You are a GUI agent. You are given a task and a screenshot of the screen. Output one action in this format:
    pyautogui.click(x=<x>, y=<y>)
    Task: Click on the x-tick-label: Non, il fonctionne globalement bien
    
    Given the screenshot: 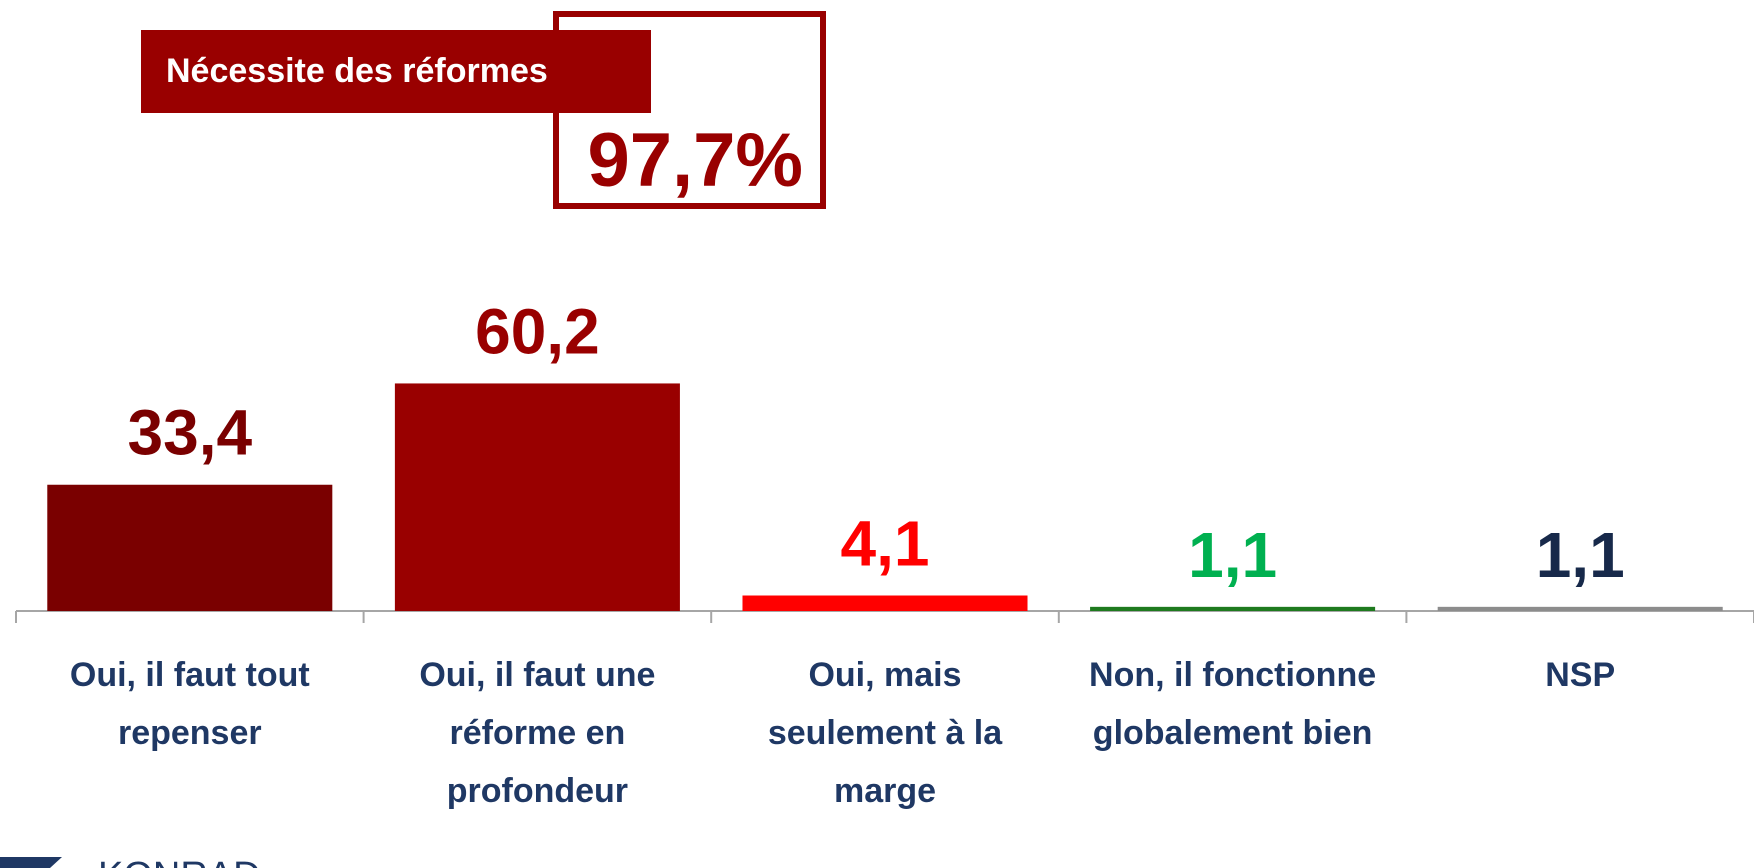 What is the action you would take?
    pyautogui.click(x=1233, y=704)
    